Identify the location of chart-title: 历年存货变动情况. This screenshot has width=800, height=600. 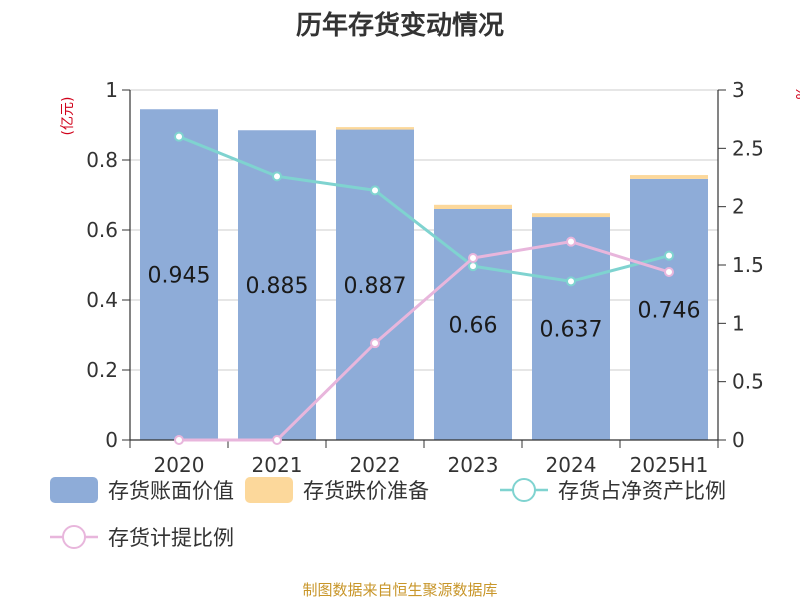
(400, 25).